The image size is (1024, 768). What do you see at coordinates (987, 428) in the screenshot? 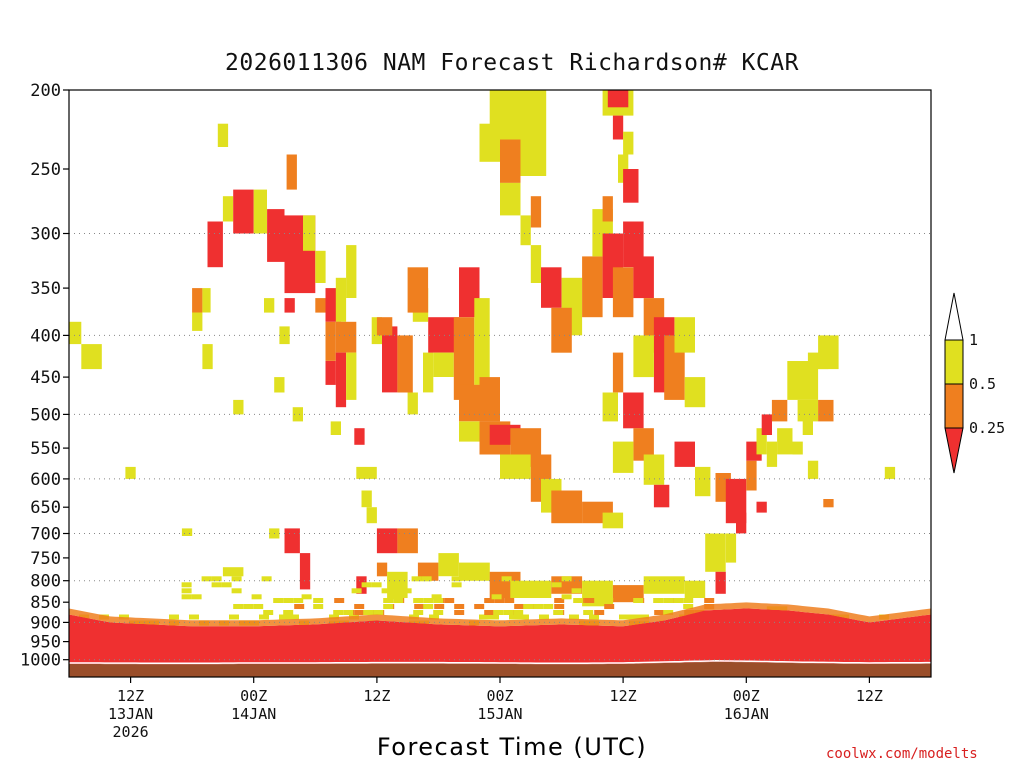
I see `legend-label: 0.25` at bounding box center [987, 428].